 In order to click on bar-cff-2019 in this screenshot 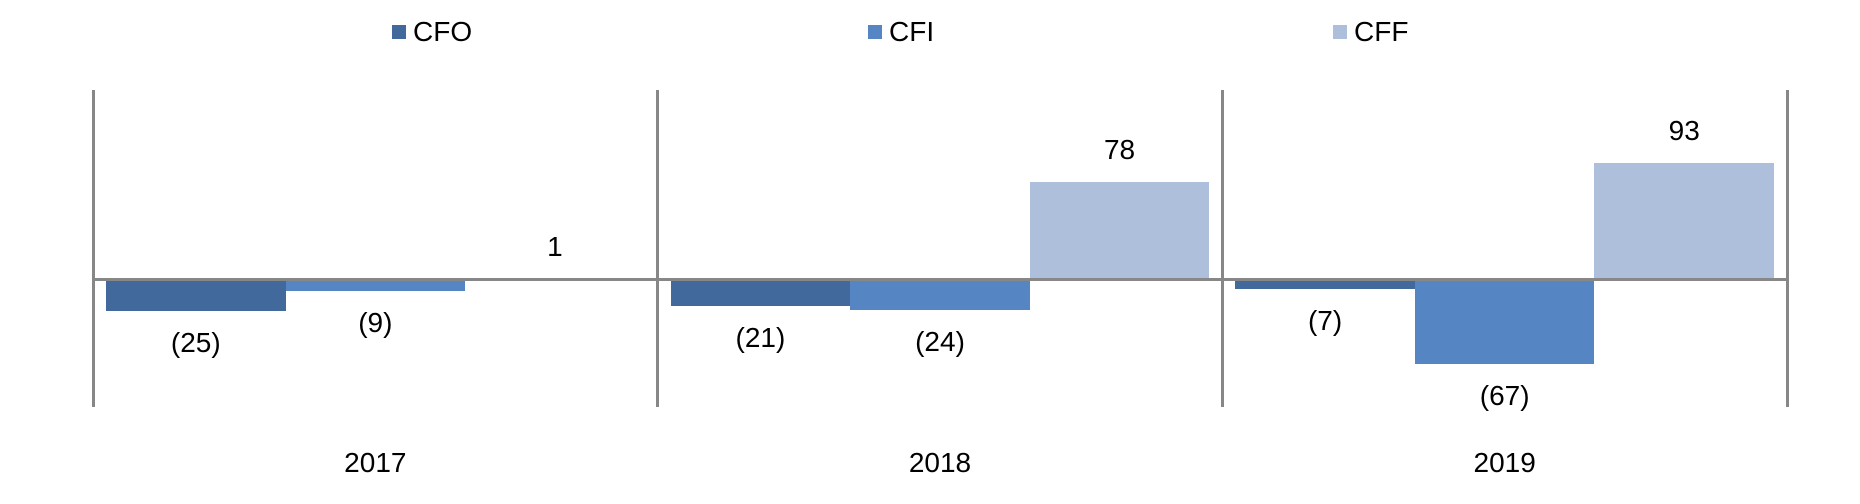, I will do `click(1684, 221)`.